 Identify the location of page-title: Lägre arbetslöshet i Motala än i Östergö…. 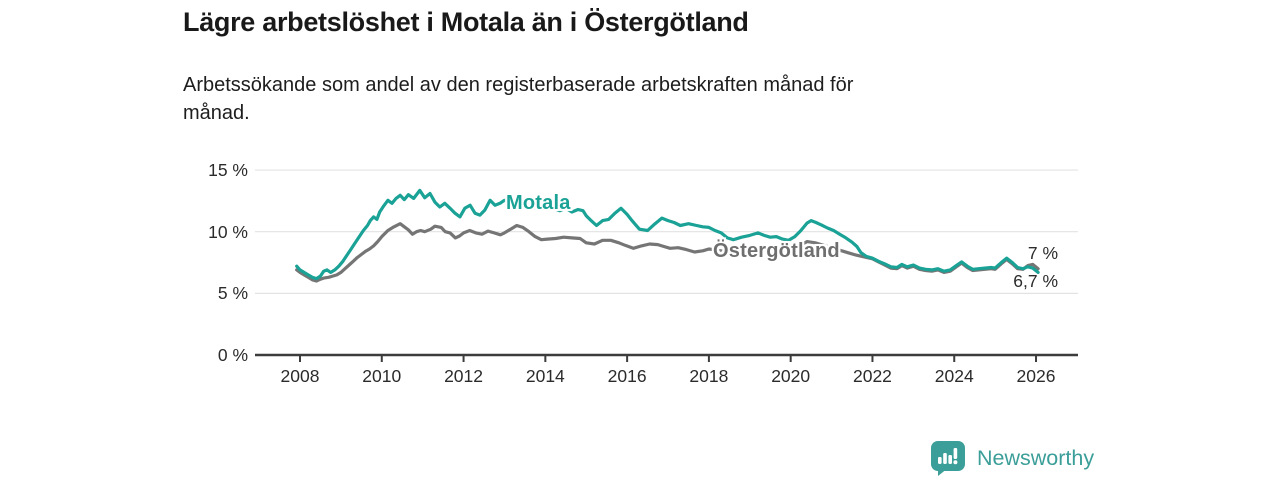
(466, 22).